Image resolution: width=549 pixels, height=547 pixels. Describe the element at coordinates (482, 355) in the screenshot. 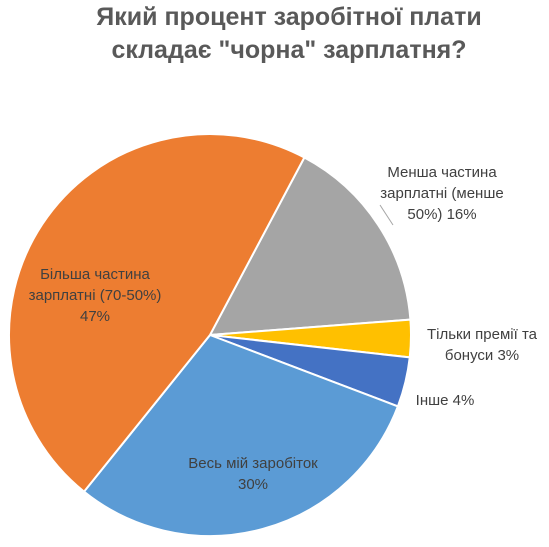

I see `data-label-line: бонуси 3%` at that location.